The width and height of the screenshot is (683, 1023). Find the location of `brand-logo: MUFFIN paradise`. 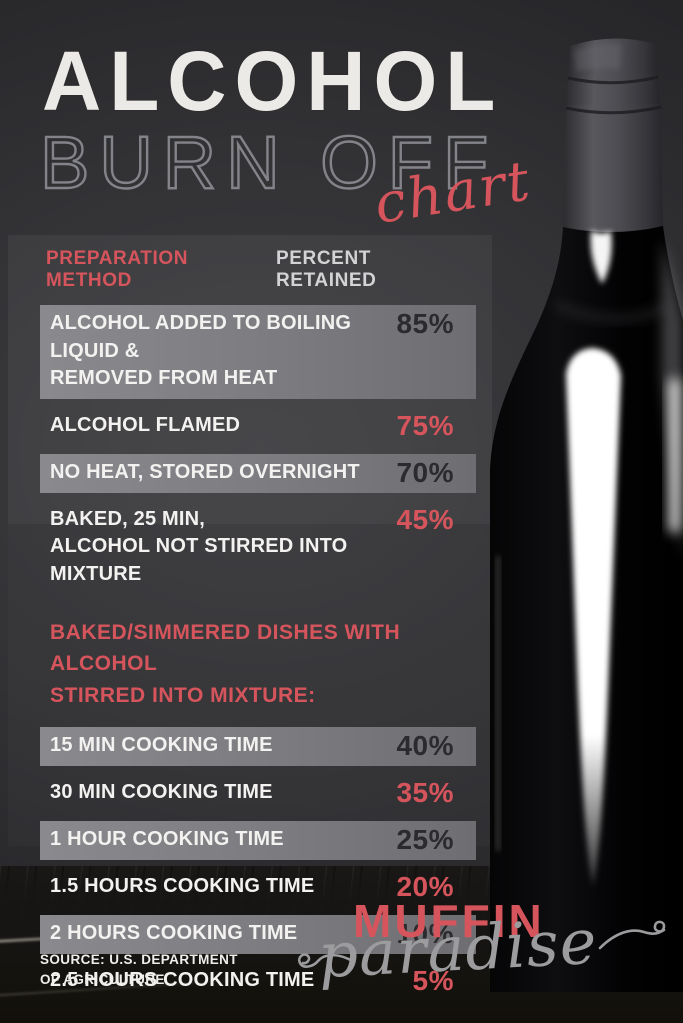

brand-logo: MUFFIN paradise is located at coordinates (490, 954).